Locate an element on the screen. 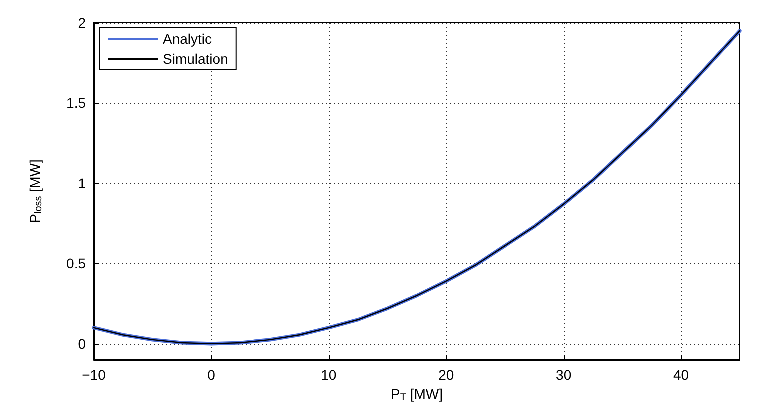  x-tick-label: 30 is located at coordinates (564, 375).